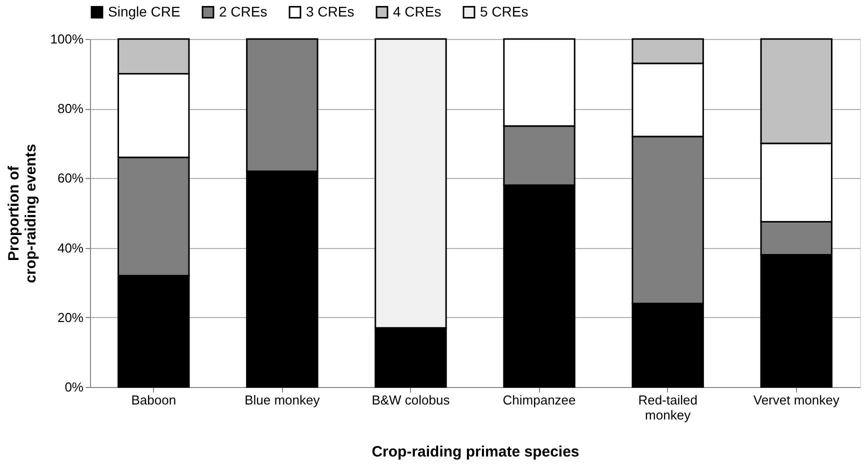  What do you see at coordinates (411, 400) in the screenshot?
I see `x-tick-label: B&W colobus` at bounding box center [411, 400].